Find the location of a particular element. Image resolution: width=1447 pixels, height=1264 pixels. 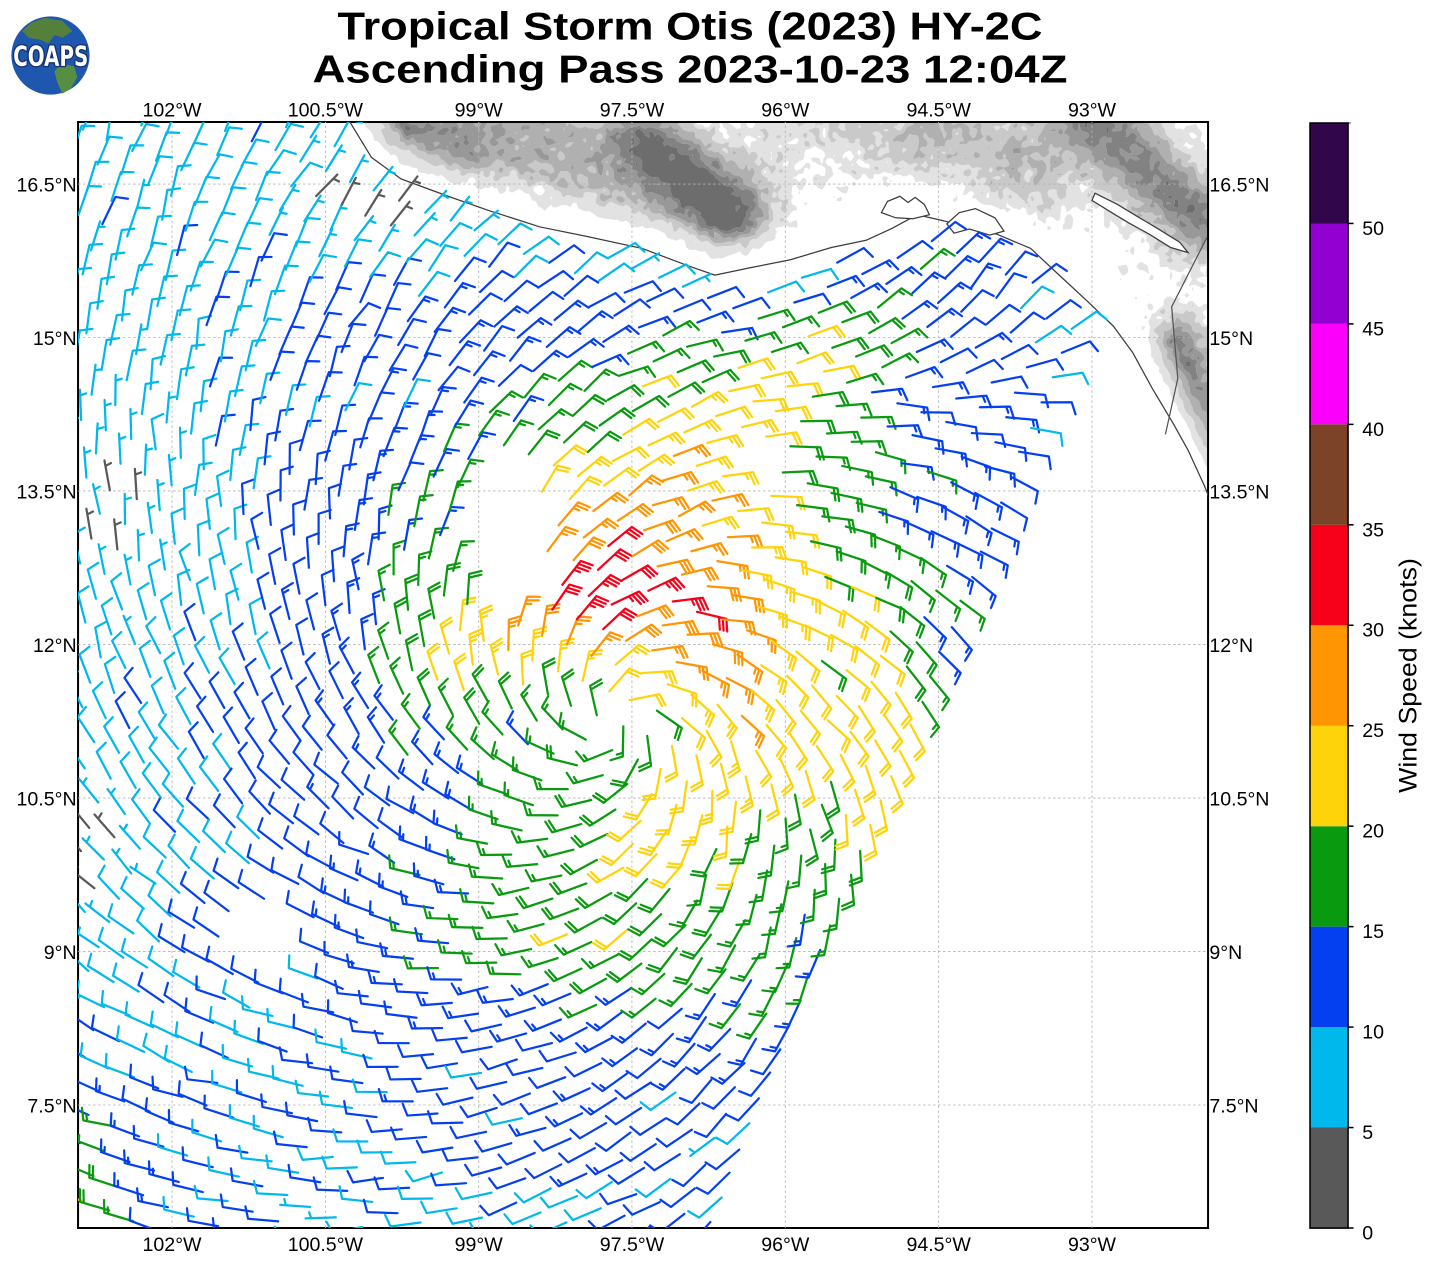

svg-text: Wind Speed (knots) is located at coordinates (1409, 675).